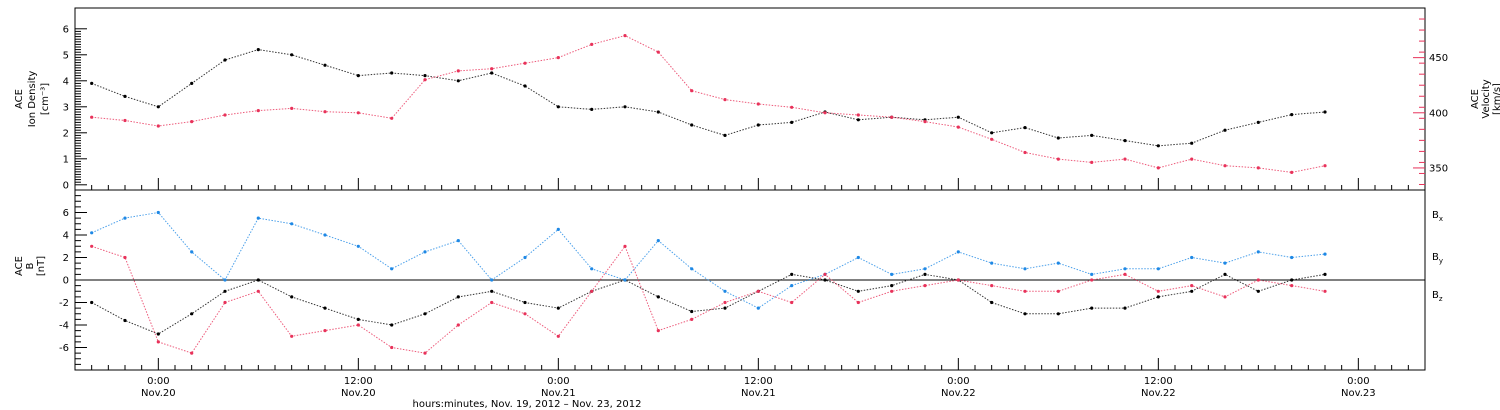  What do you see at coordinates (66, 213) in the screenshot?
I see `bottom-left-tick-label: 6` at bounding box center [66, 213].